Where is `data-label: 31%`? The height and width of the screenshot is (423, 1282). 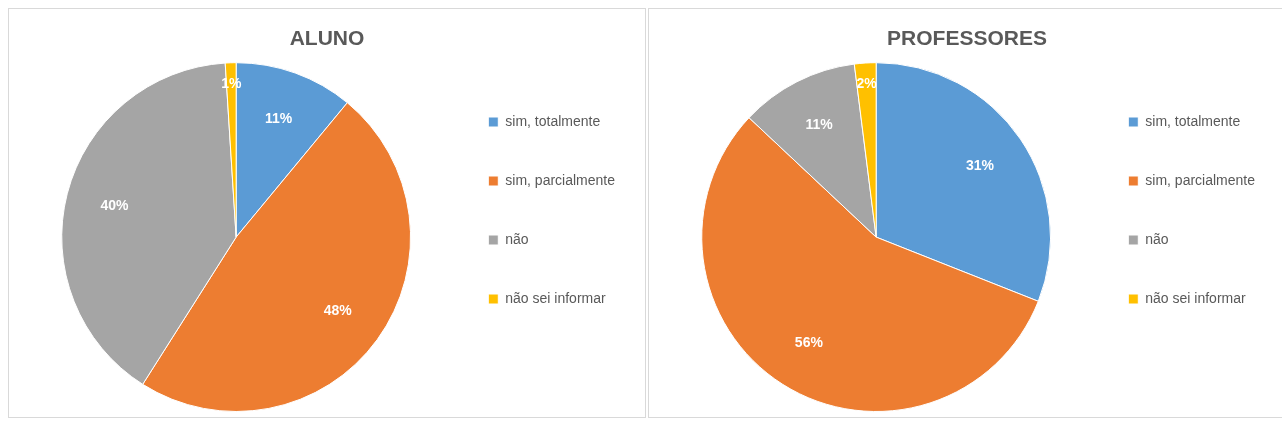
data-label: 31% is located at coordinates (980, 165).